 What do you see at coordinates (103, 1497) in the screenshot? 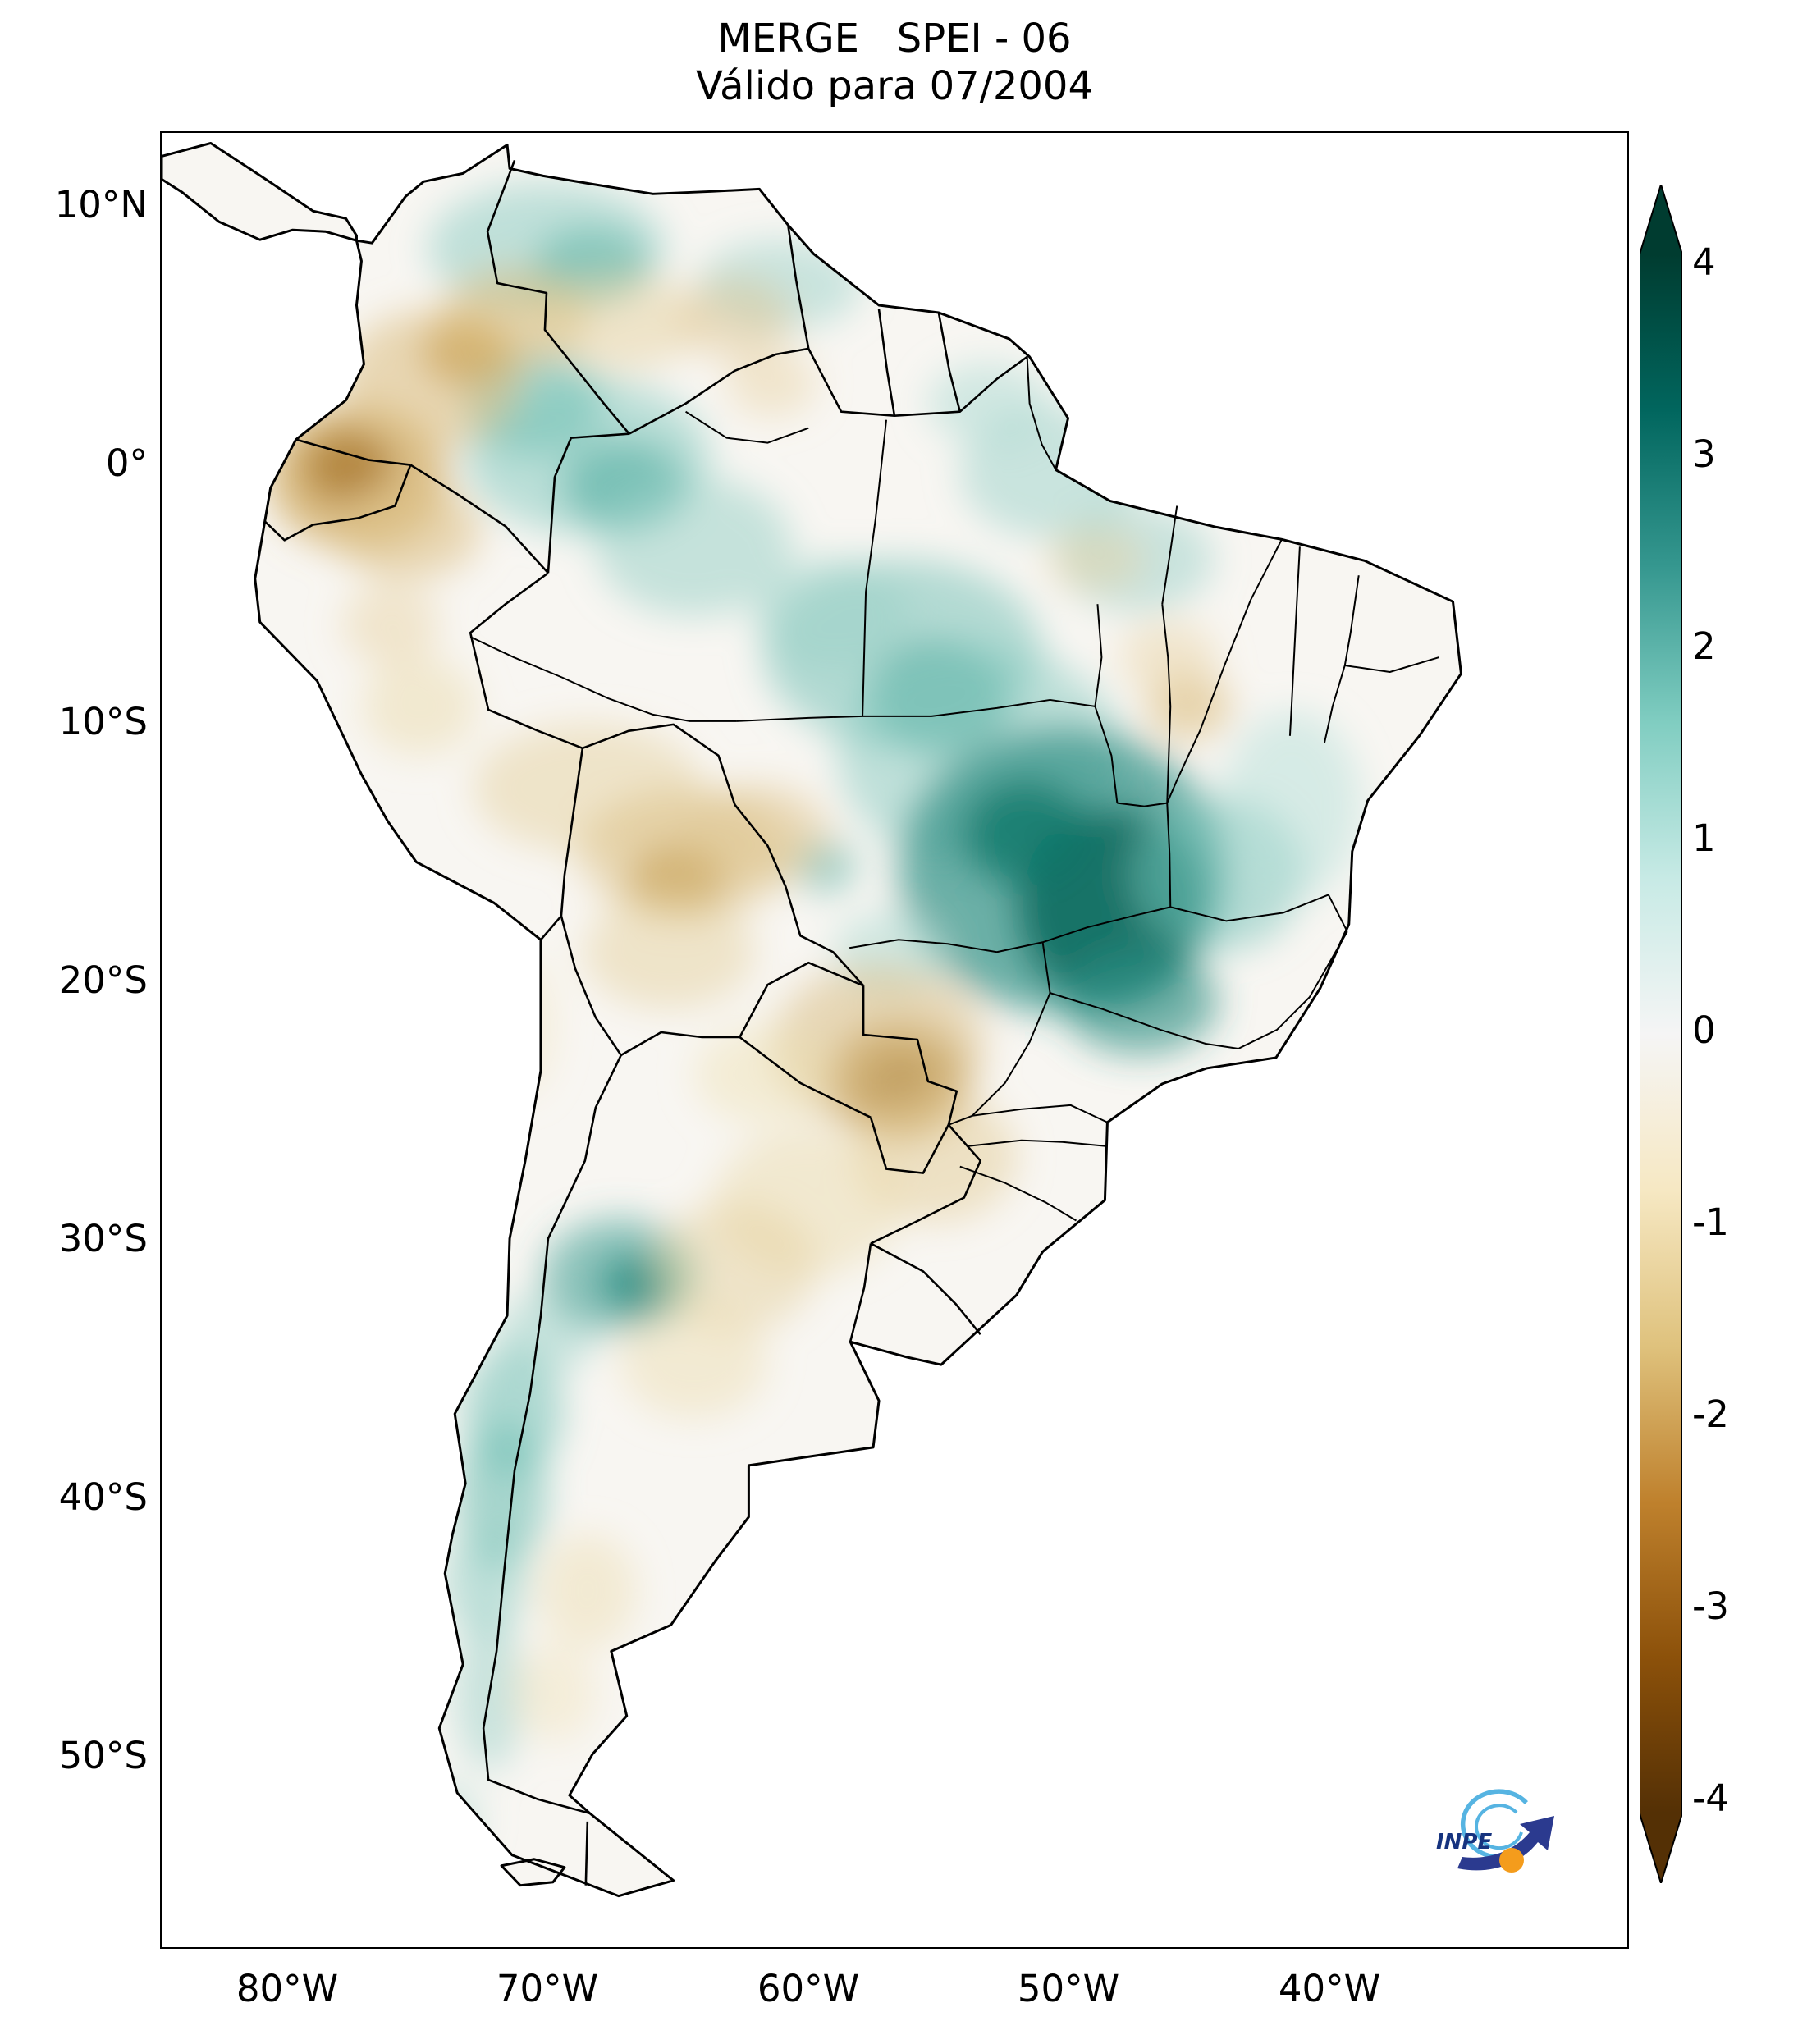
I see `lat-tick-label: 40°S` at bounding box center [103, 1497].